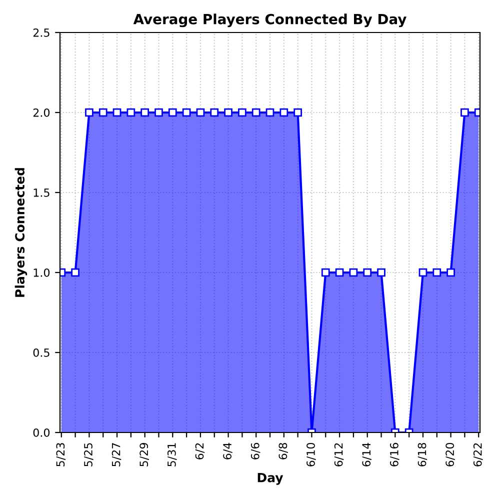 The height and width of the screenshot is (500, 500). What do you see at coordinates (89, 454) in the screenshot?
I see `x-tick-label: 5/25` at bounding box center [89, 454].